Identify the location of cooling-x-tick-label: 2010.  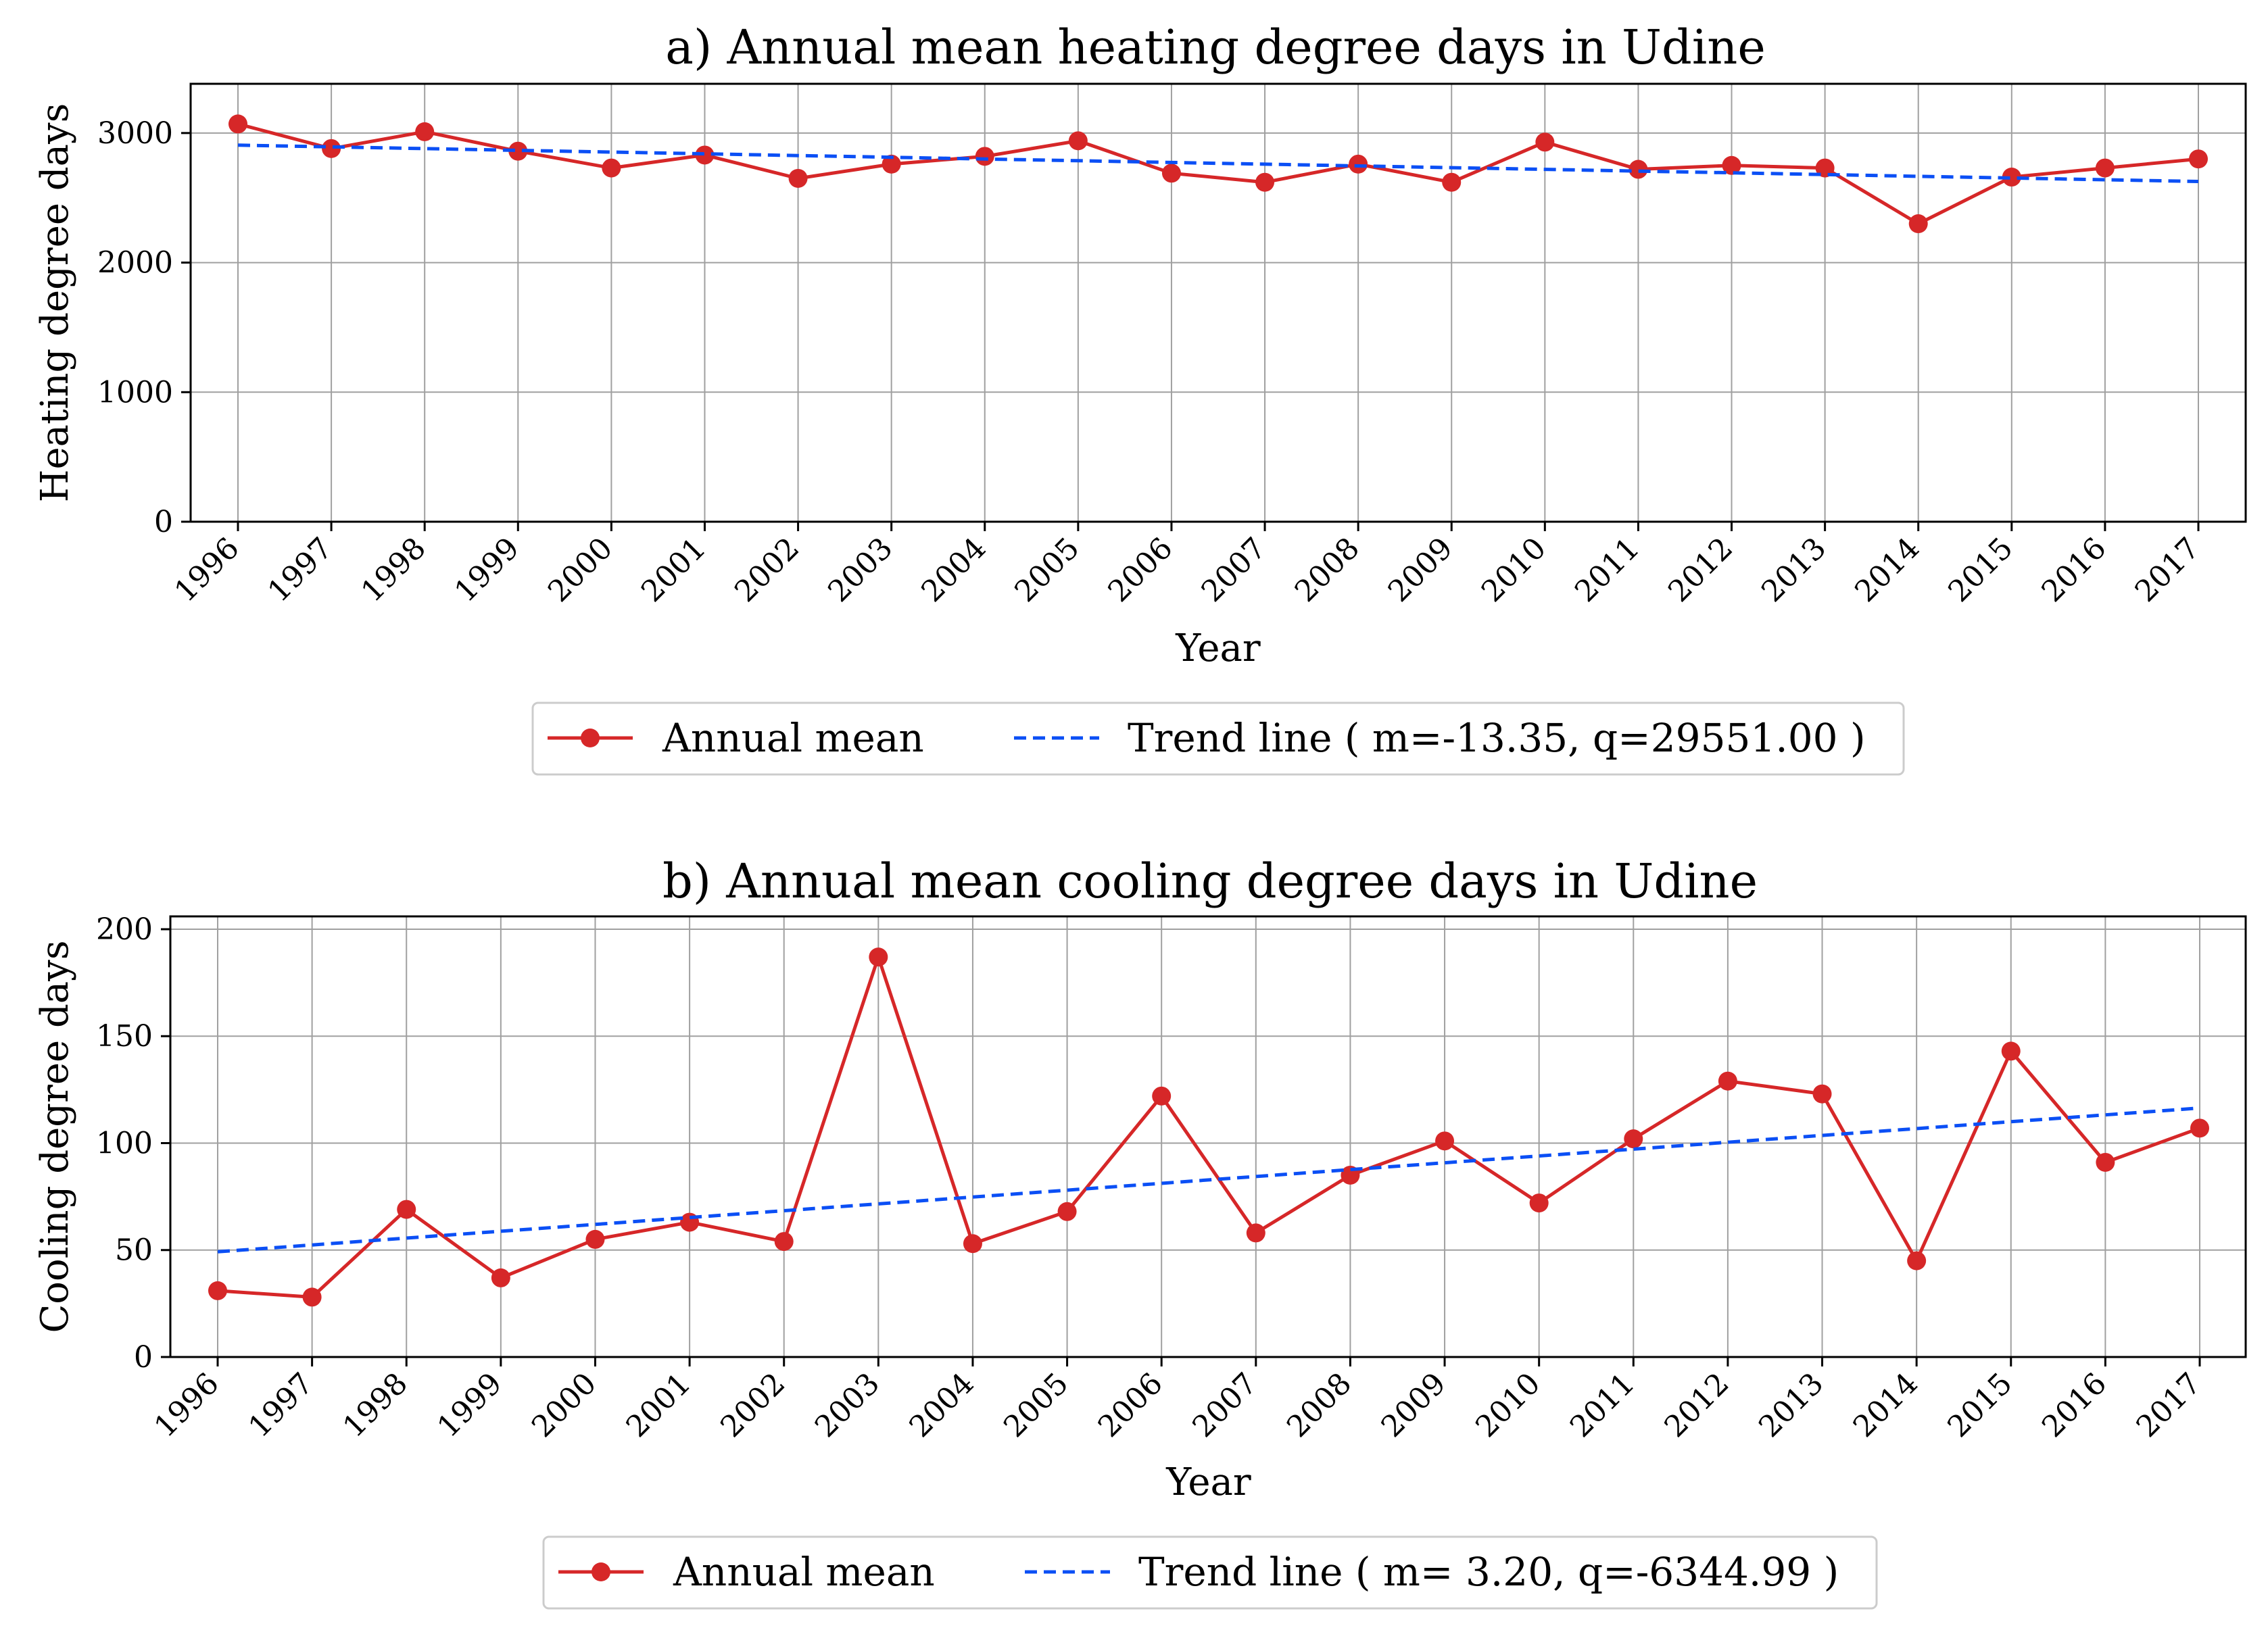
(1508, 1405).